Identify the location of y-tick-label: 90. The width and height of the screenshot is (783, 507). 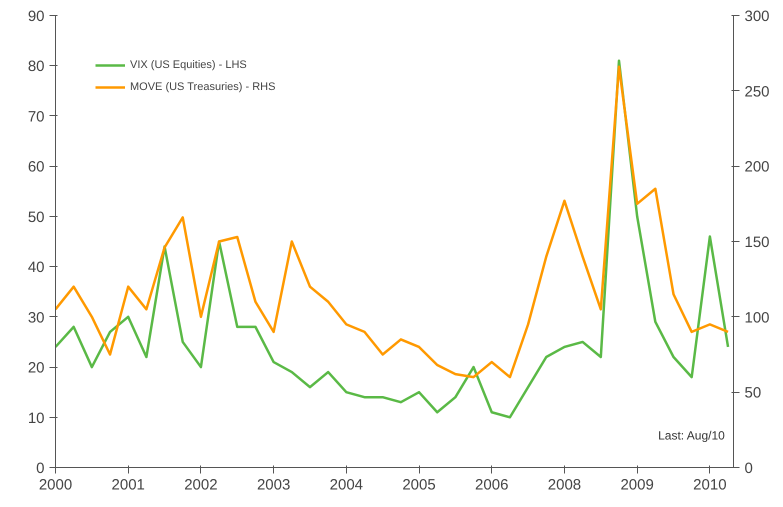
(36, 16).